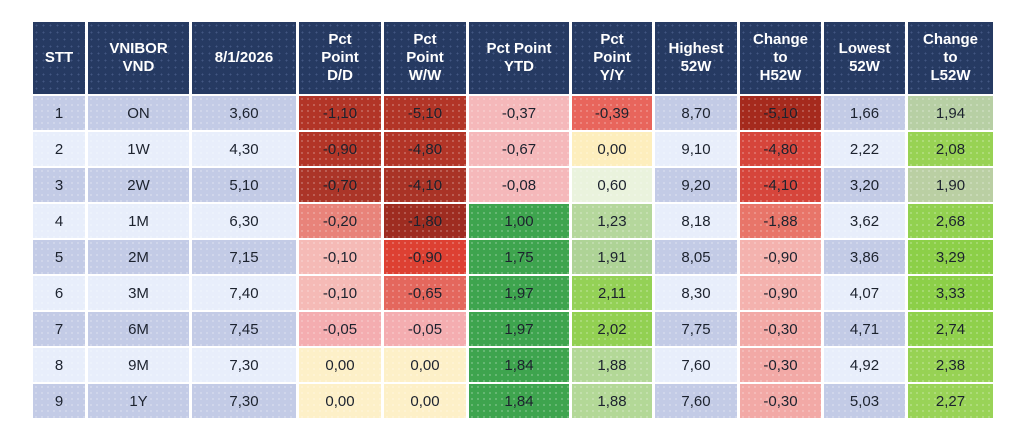 The height and width of the screenshot is (428, 1020). What do you see at coordinates (244, 113) in the screenshot?
I see `table-cell: 3,60` at bounding box center [244, 113].